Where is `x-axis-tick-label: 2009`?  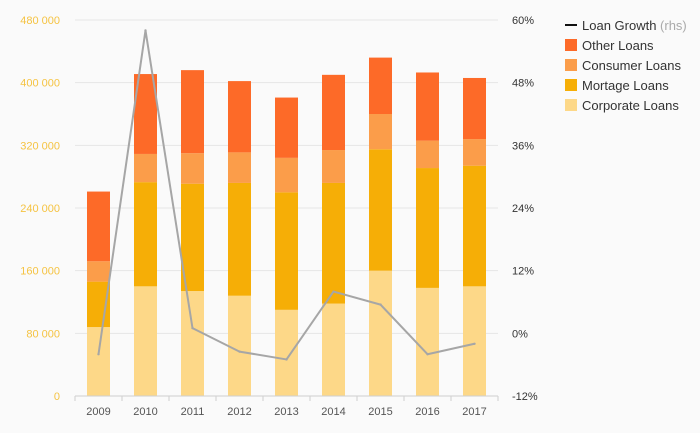
x-axis-tick-label: 2009 is located at coordinates (98, 412).